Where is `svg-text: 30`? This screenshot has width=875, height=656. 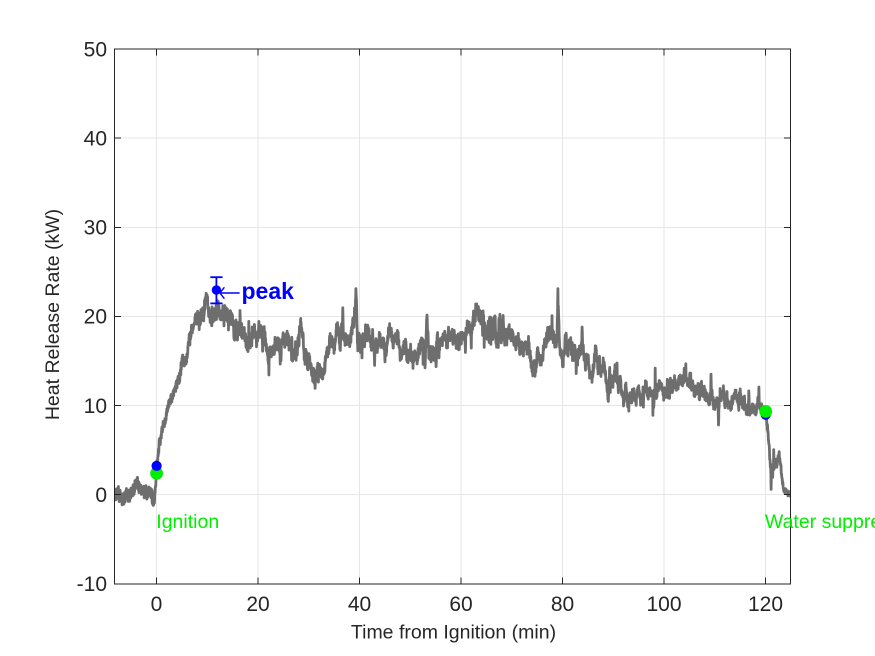
svg-text: 30 is located at coordinates (95, 228).